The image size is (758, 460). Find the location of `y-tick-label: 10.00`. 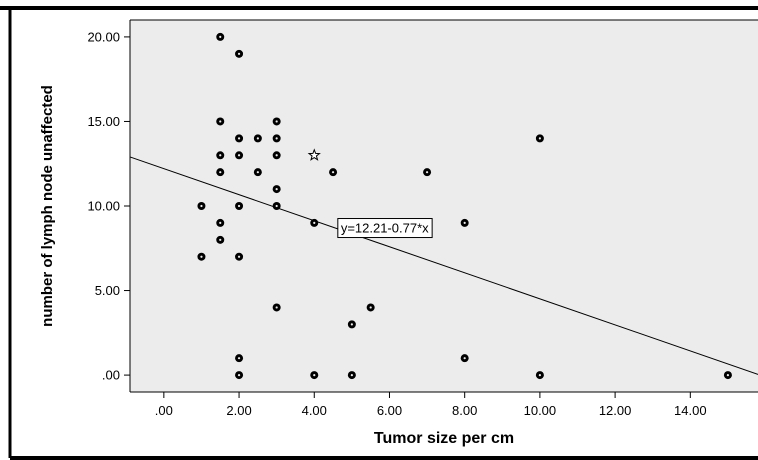

y-tick-label: 10.00 is located at coordinates (103, 206).